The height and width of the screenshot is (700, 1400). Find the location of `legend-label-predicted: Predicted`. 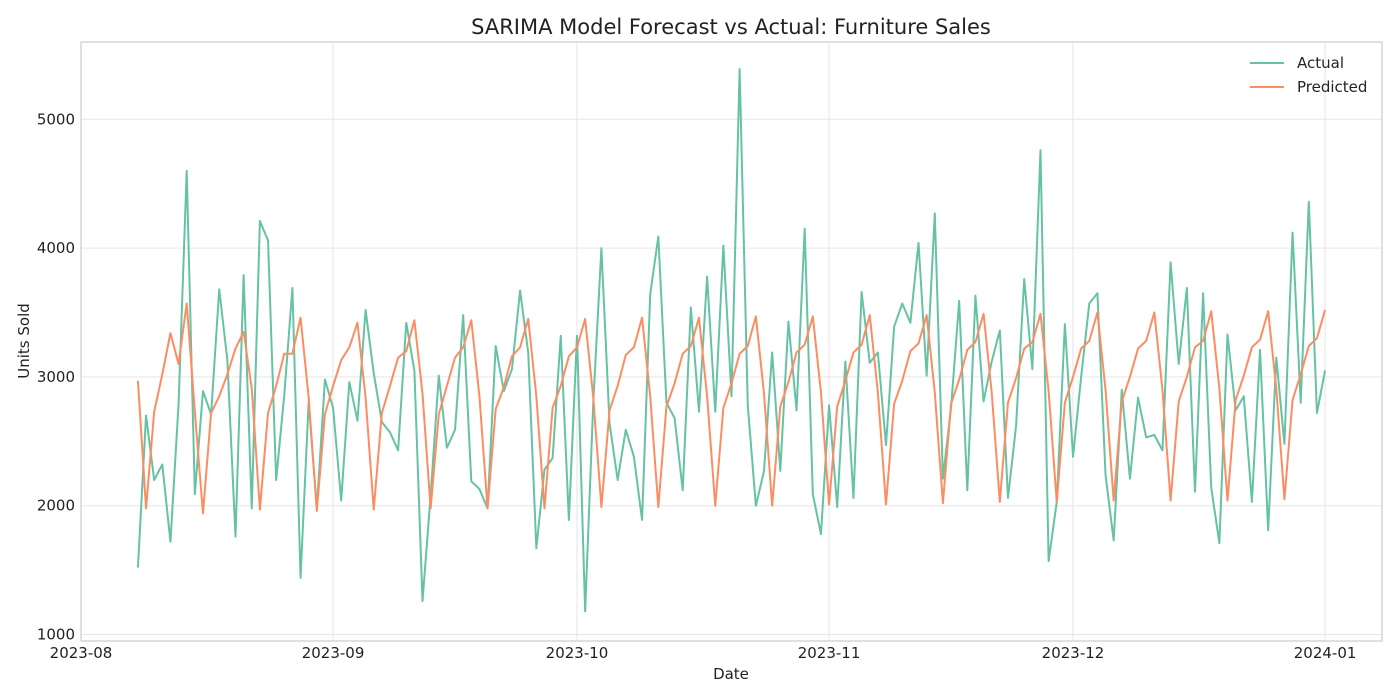

legend-label-predicted: Predicted is located at coordinates (1332, 87).